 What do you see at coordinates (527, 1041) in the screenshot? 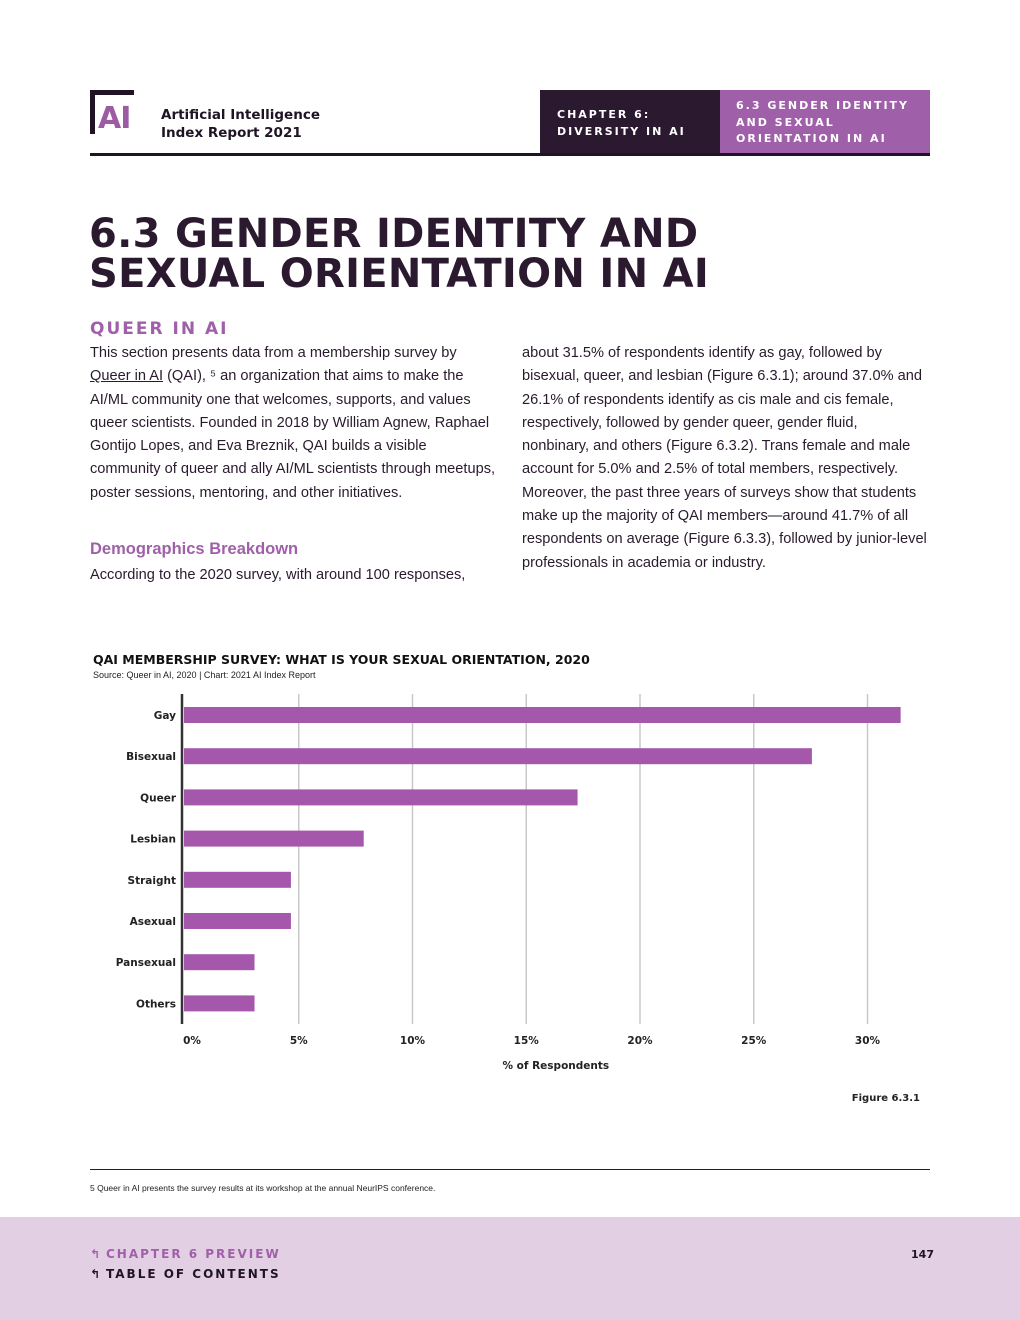
I see `x-tick-label: 15%` at bounding box center [527, 1041].